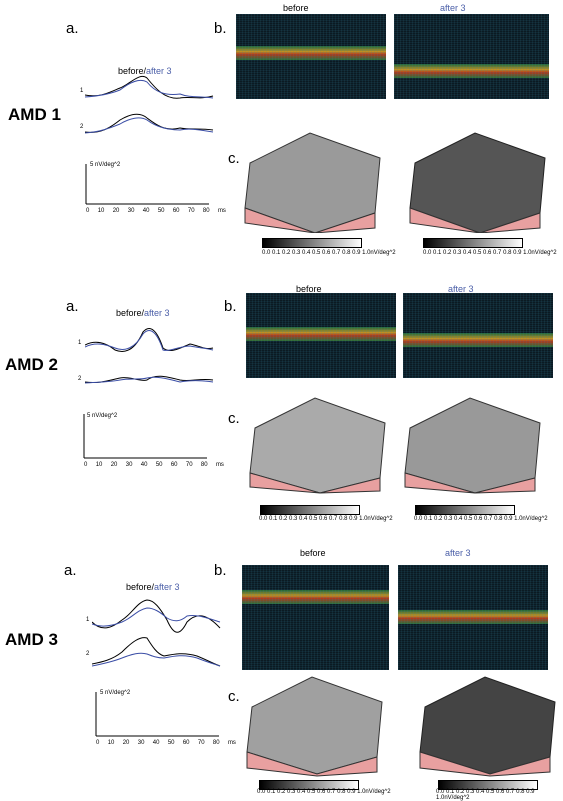 The height and width of the screenshot is (801, 563). Describe the element at coordinates (159, 71) in the screenshot. I see `legend-after: after 3` at that location.